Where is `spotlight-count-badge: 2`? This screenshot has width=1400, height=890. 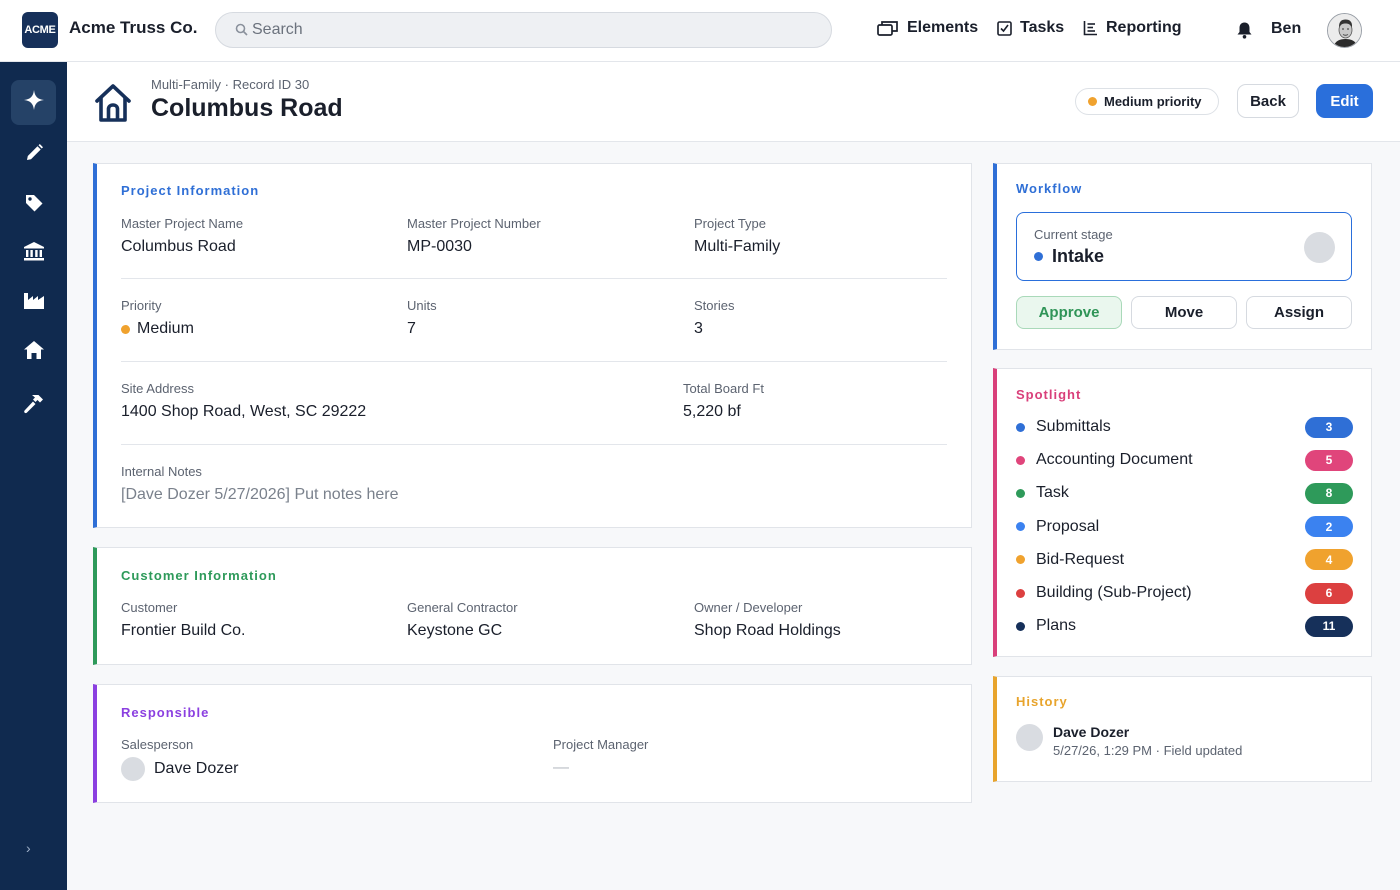
spotlight-count-badge: 2 is located at coordinates (1329, 527).